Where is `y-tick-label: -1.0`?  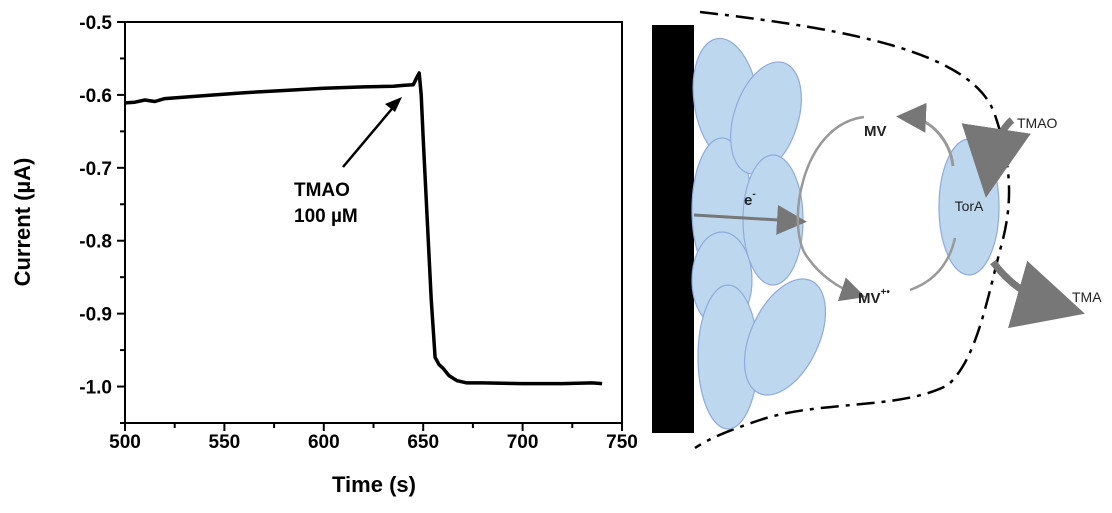
y-tick-label: -1.0 is located at coordinates (95, 388).